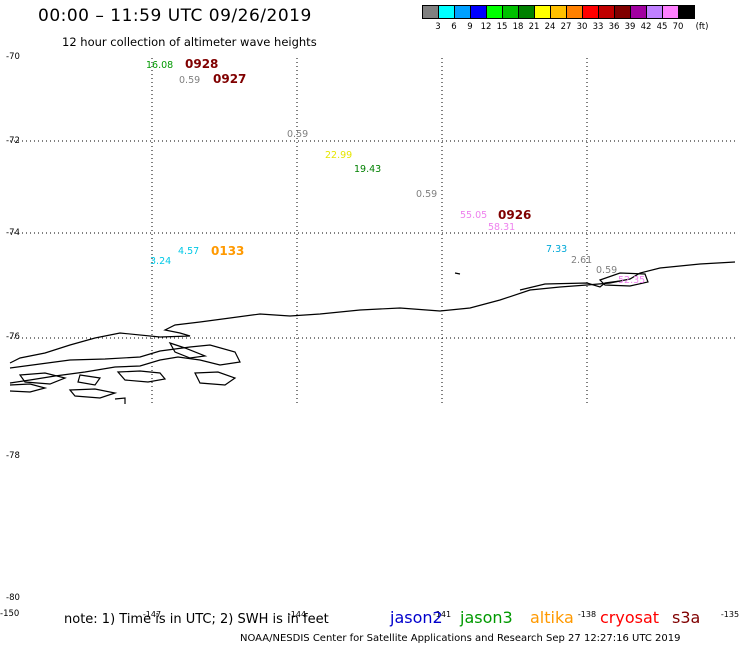 This screenshot has width=740, height=650. I want to click on satellite-name: s3a, so click(686, 617).